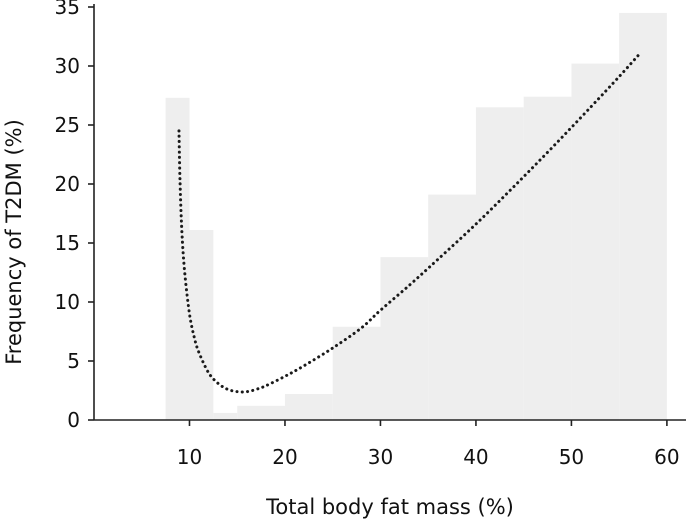 This screenshot has height=522, width=686. What do you see at coordinates (666, 457) in the screenshot?
I see `x-tick-label-60: 60` at bounding box center [666, 457].